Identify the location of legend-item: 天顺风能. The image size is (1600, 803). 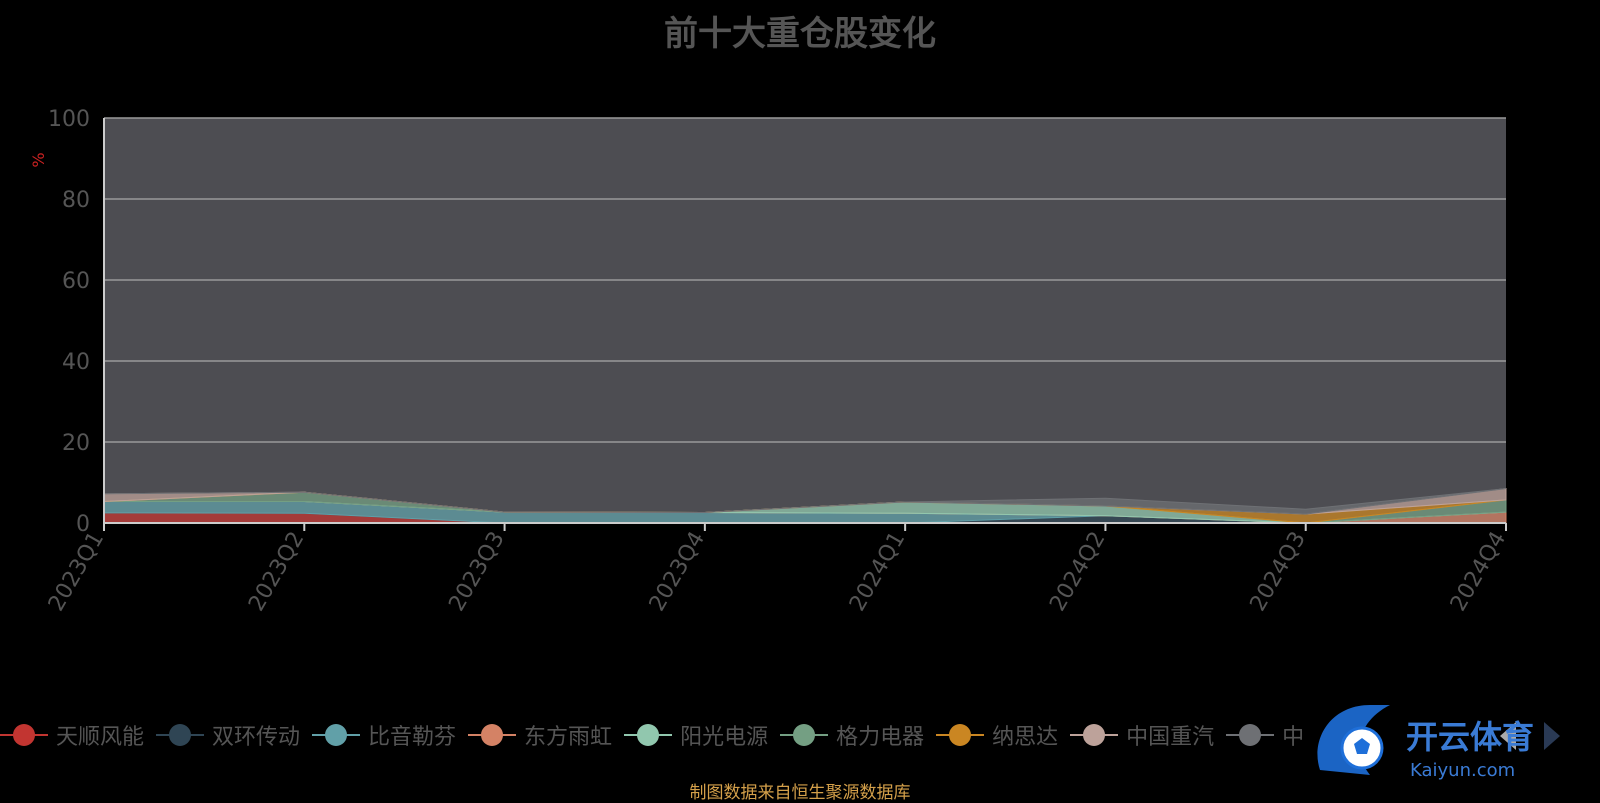
(72, 735).